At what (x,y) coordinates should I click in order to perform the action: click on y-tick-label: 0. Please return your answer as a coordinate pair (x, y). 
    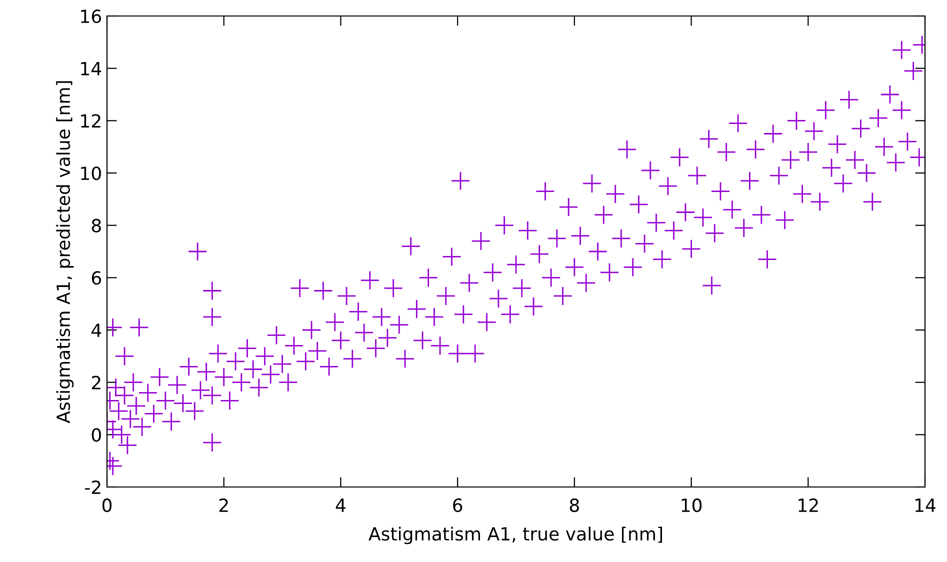
    Looking at the image, I should click on (96, 435).